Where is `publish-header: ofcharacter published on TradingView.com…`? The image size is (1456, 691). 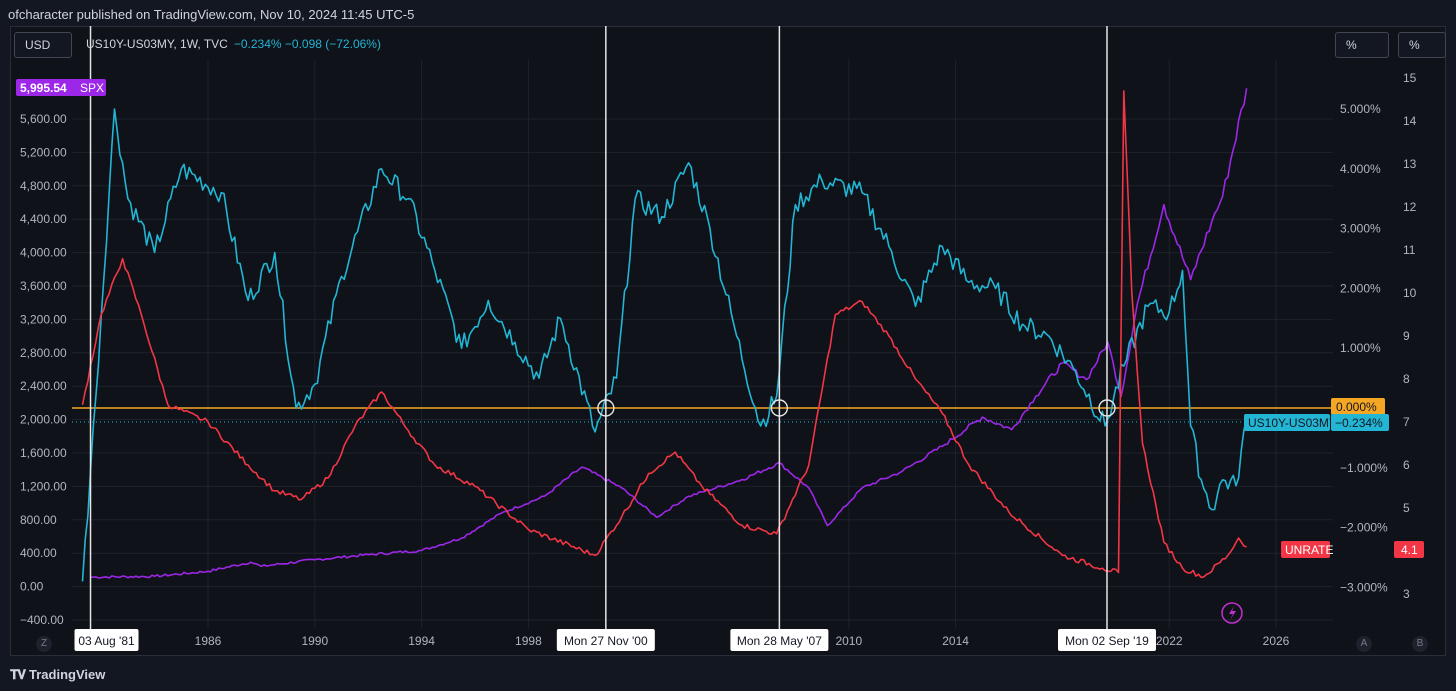 publish-header: ofcharacter published on TradingView.com… is located at coordinates (728, 13).